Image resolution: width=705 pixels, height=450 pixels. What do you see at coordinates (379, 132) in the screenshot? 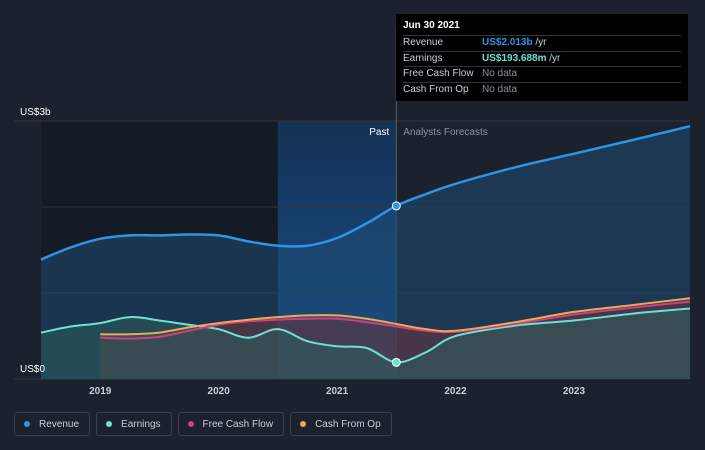
I see `past-label: Past` at bounding box center [379, 132].